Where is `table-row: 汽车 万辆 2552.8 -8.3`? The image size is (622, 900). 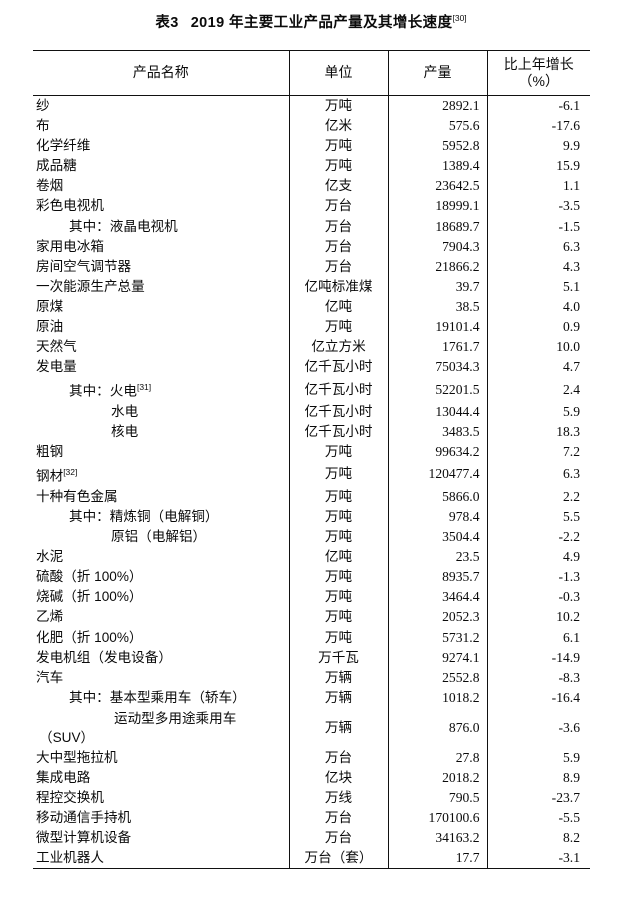
table-row: 汽车 万辆 2552.8 -8.3 is located at coordinates (311, 677).